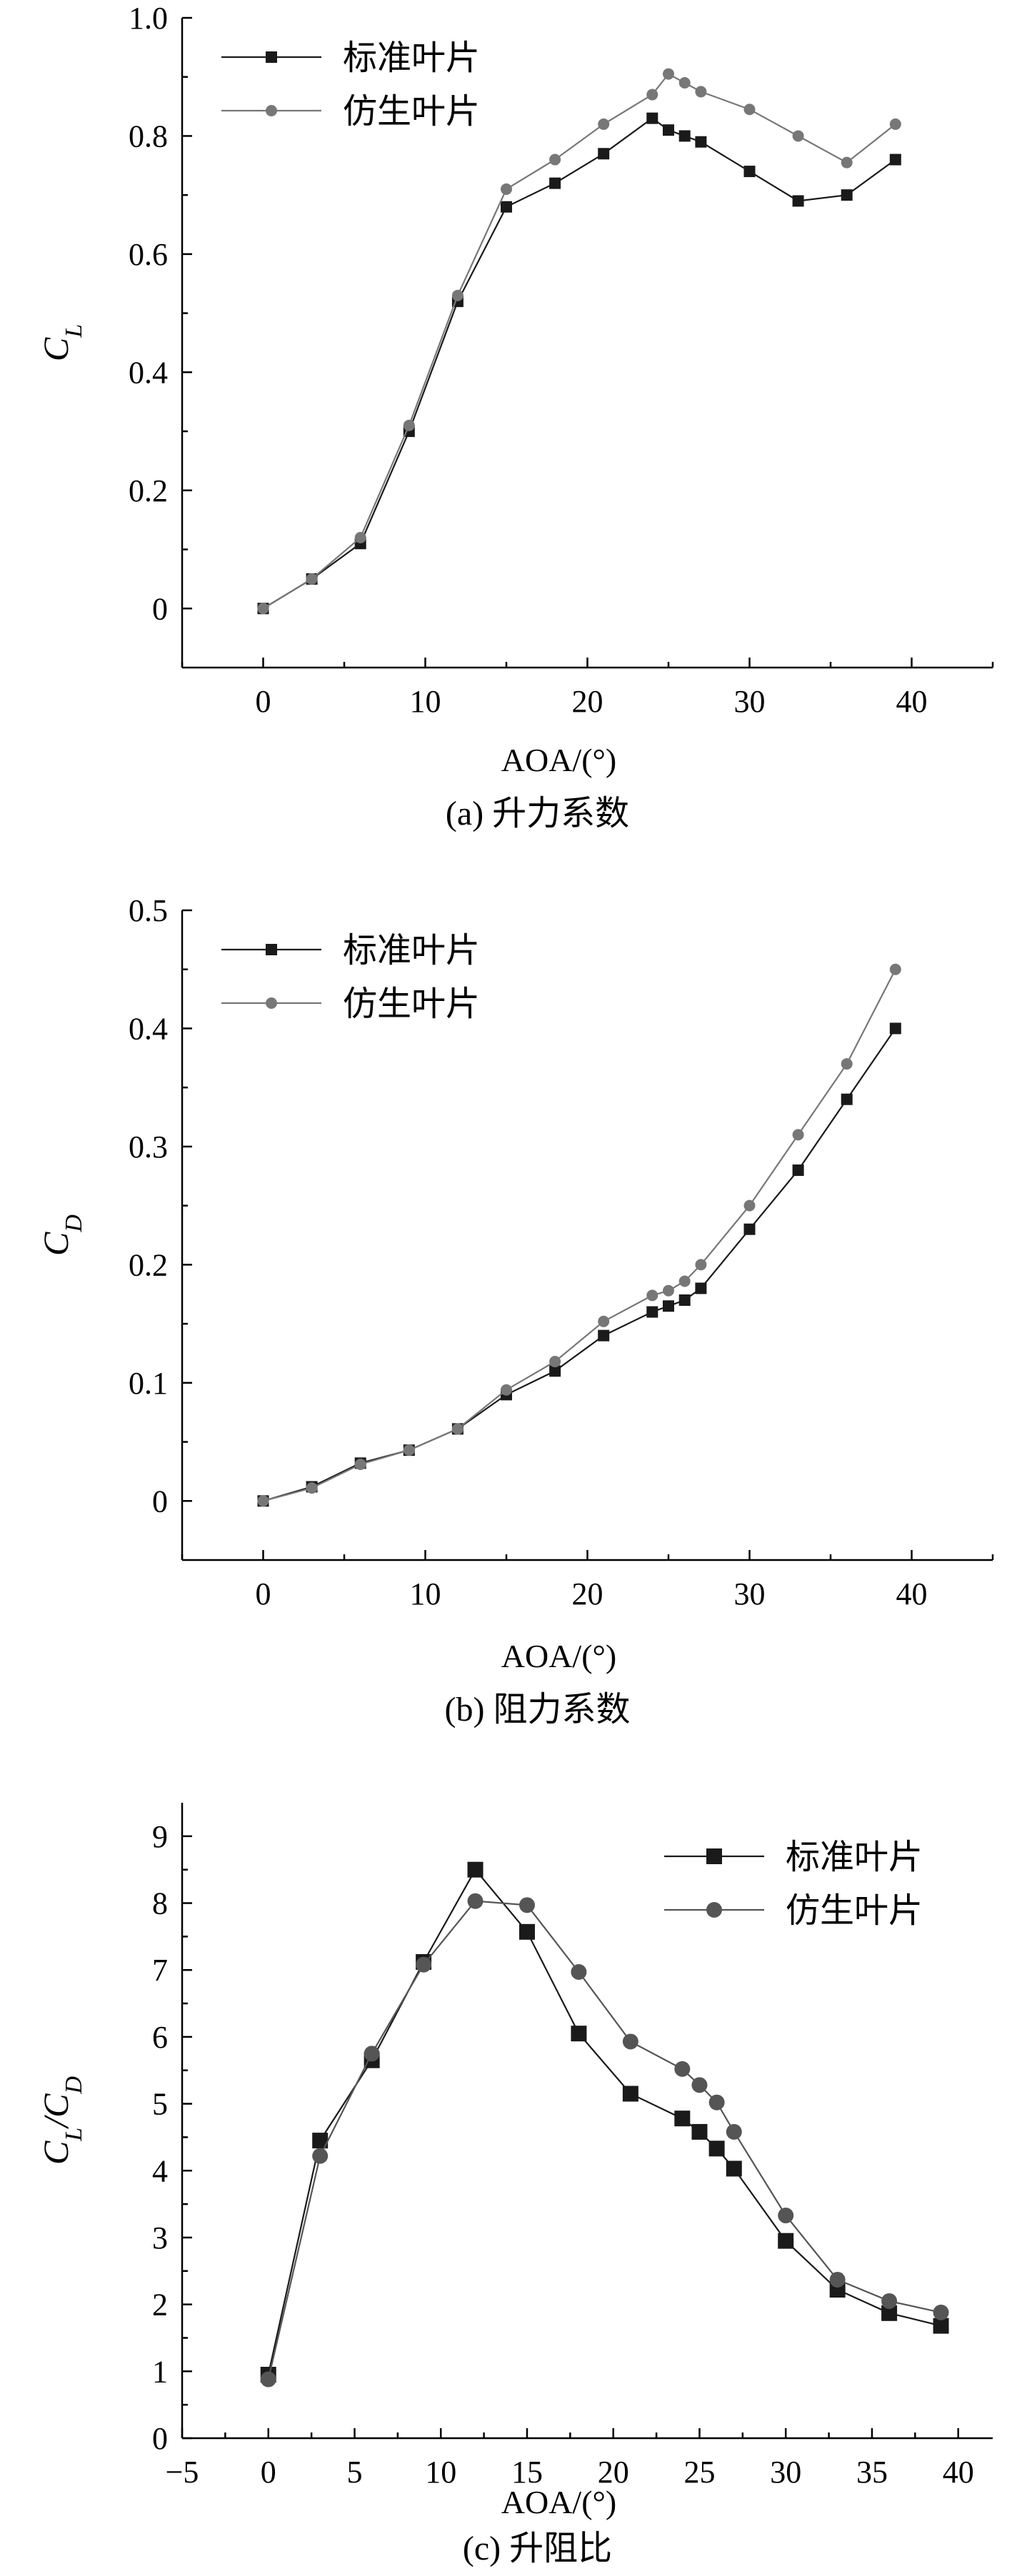 The width and height of the screenshot is (1012, 2576). What do you see at coordinates (61, 1235) in the screenshot?
I see `y-axis-title: CD` at bounding box center [61, 1235].